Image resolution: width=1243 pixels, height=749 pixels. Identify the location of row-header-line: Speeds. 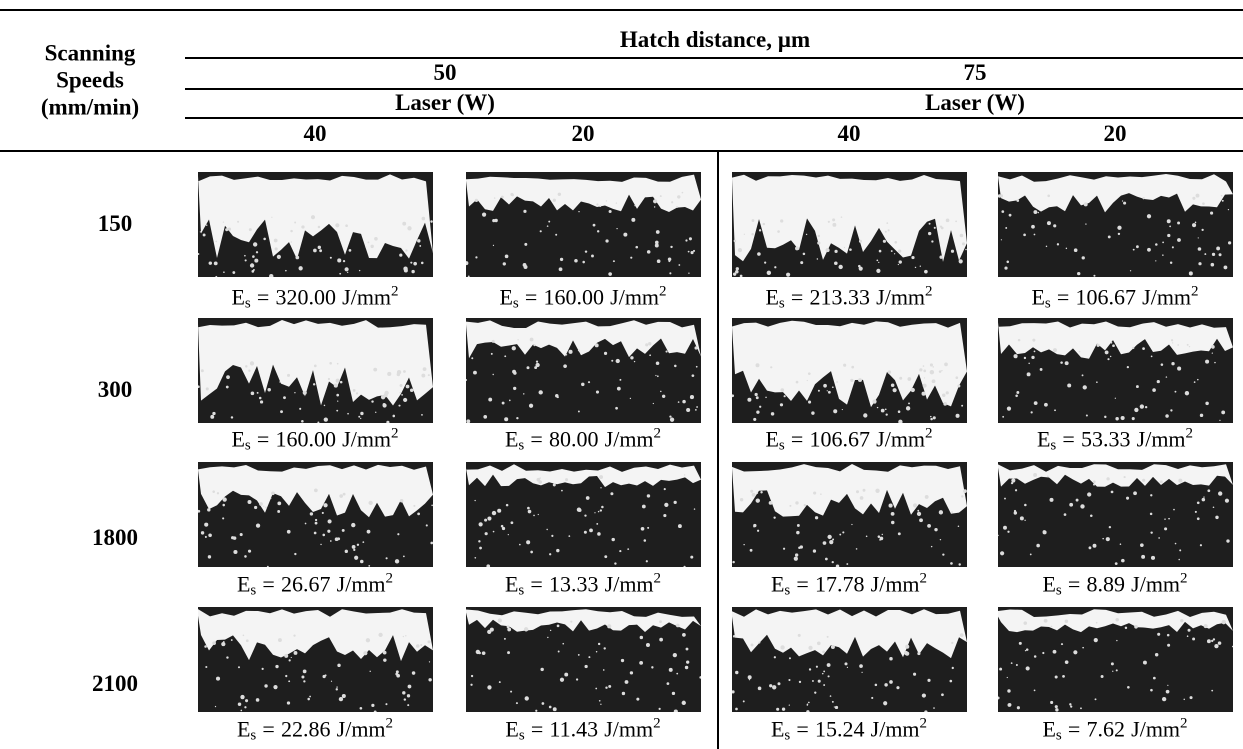
(90, 80).